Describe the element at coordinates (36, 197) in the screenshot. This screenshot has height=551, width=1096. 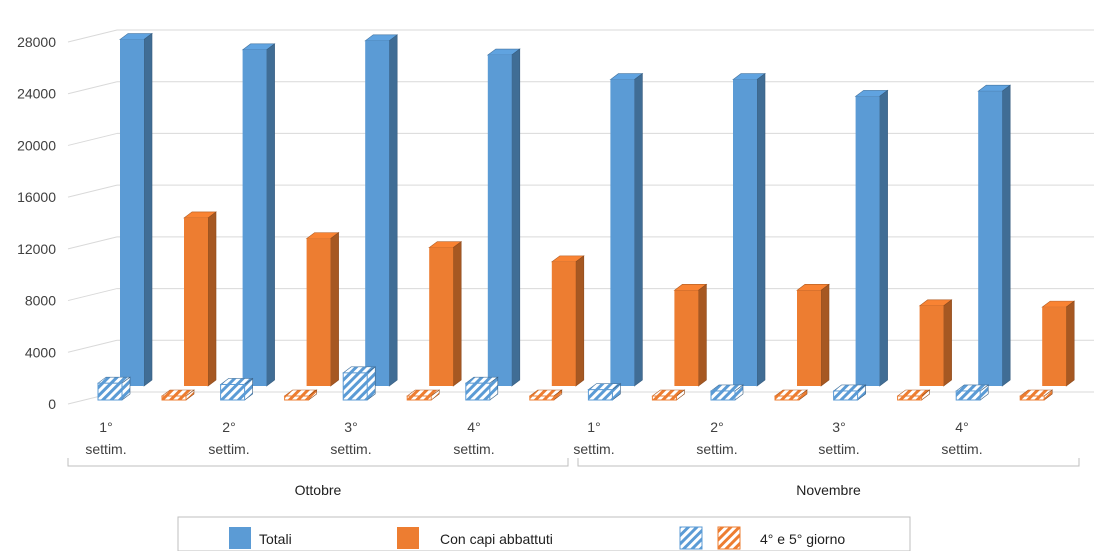
I see `y-tick-label: 16000` at that location.